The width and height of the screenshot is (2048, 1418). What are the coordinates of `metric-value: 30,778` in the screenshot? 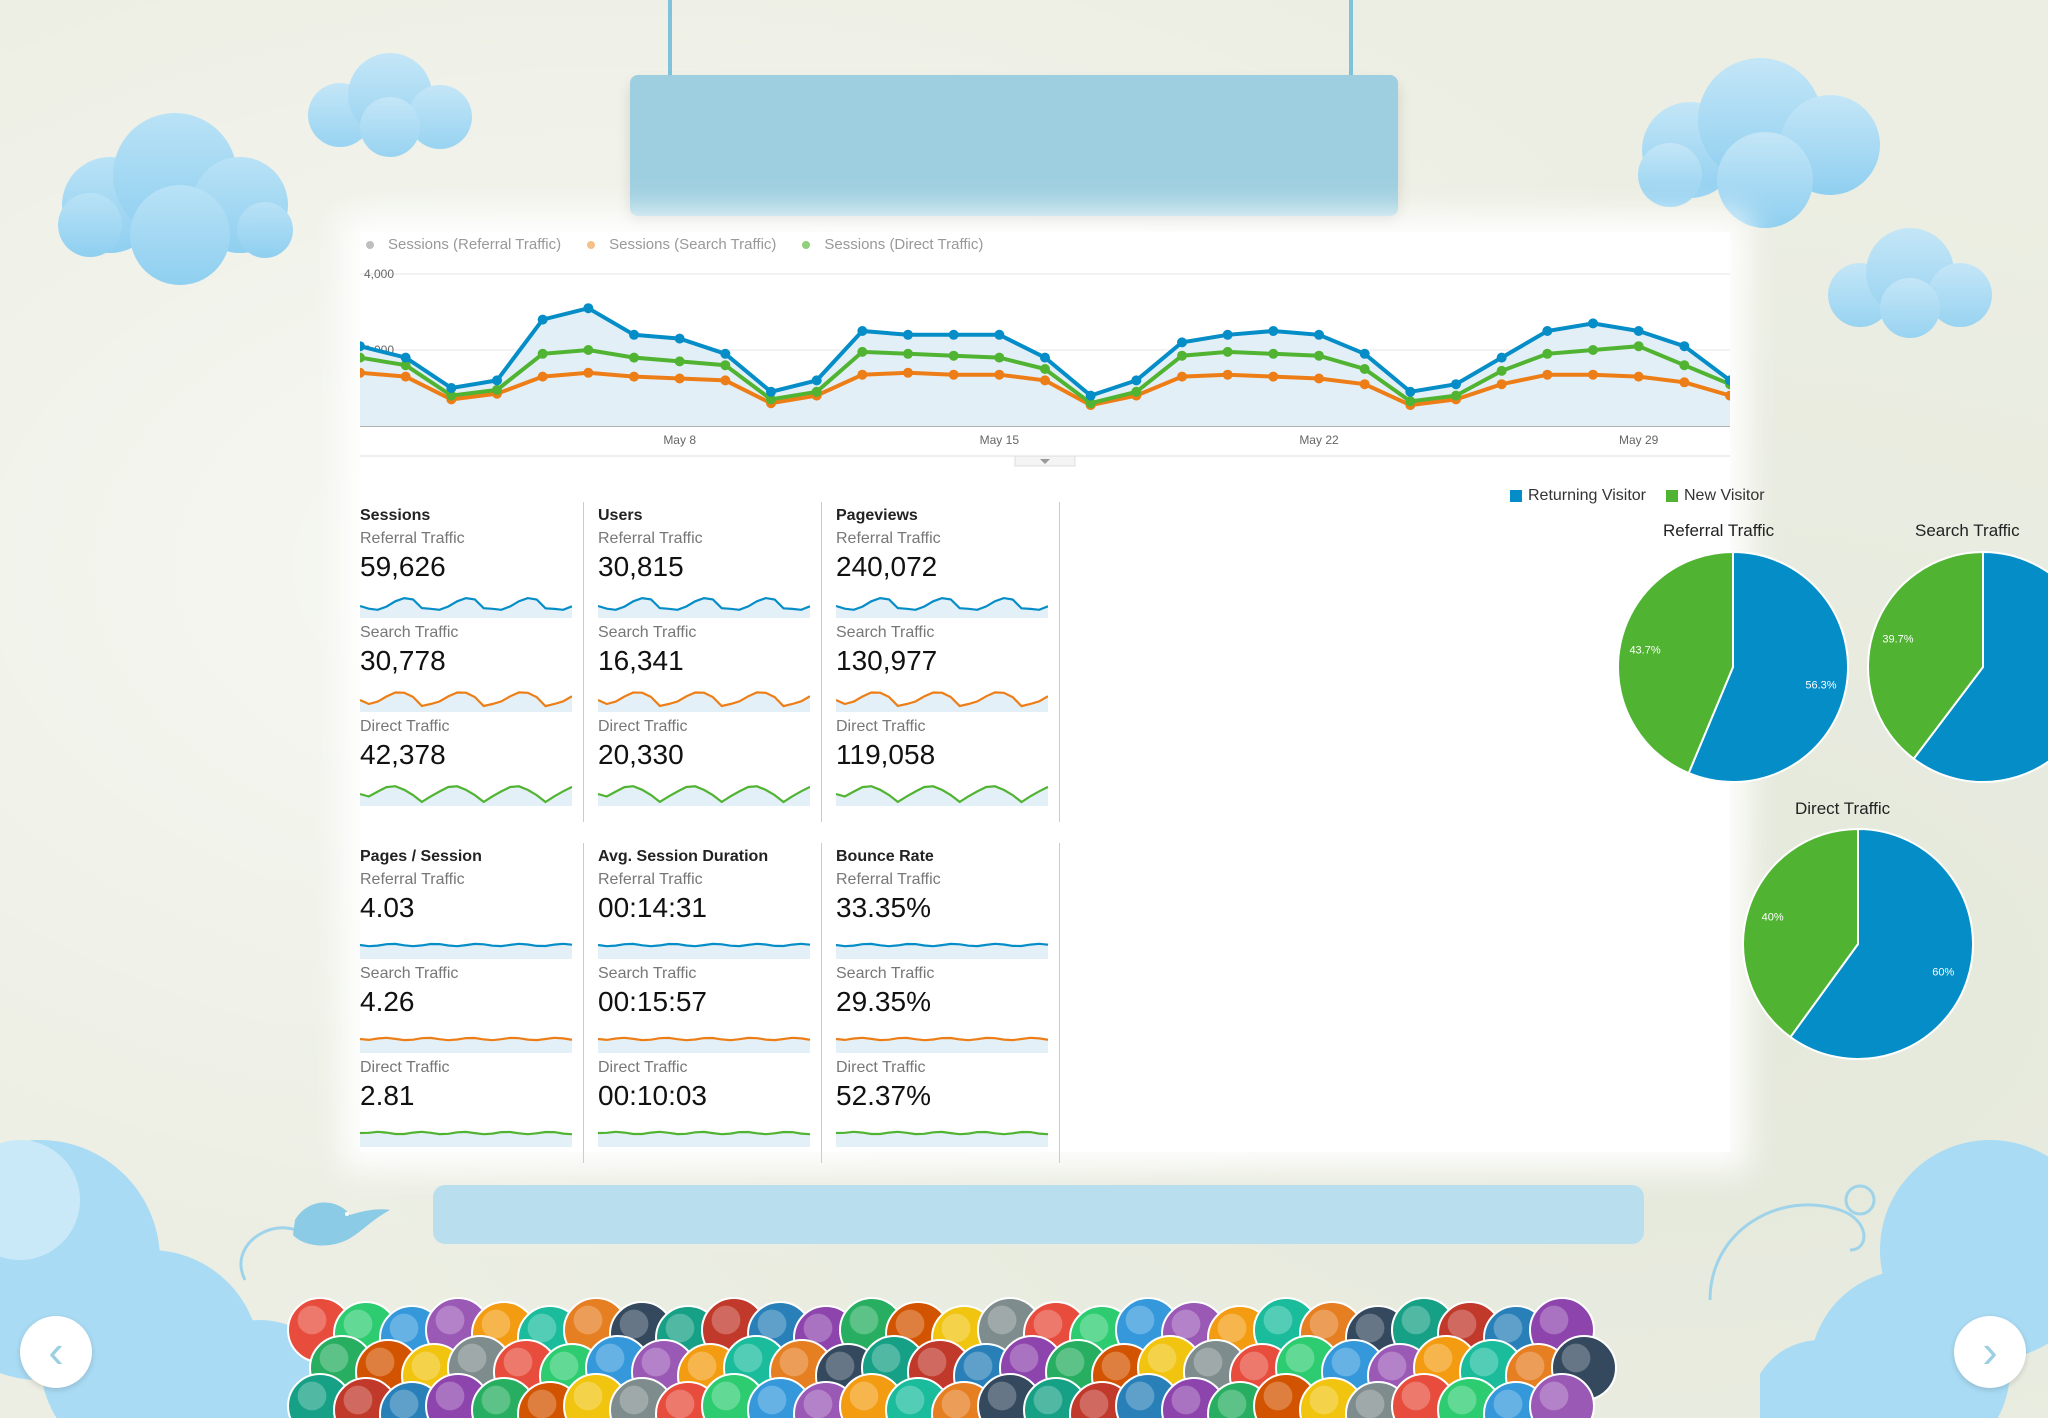 It's located at (403, 660).